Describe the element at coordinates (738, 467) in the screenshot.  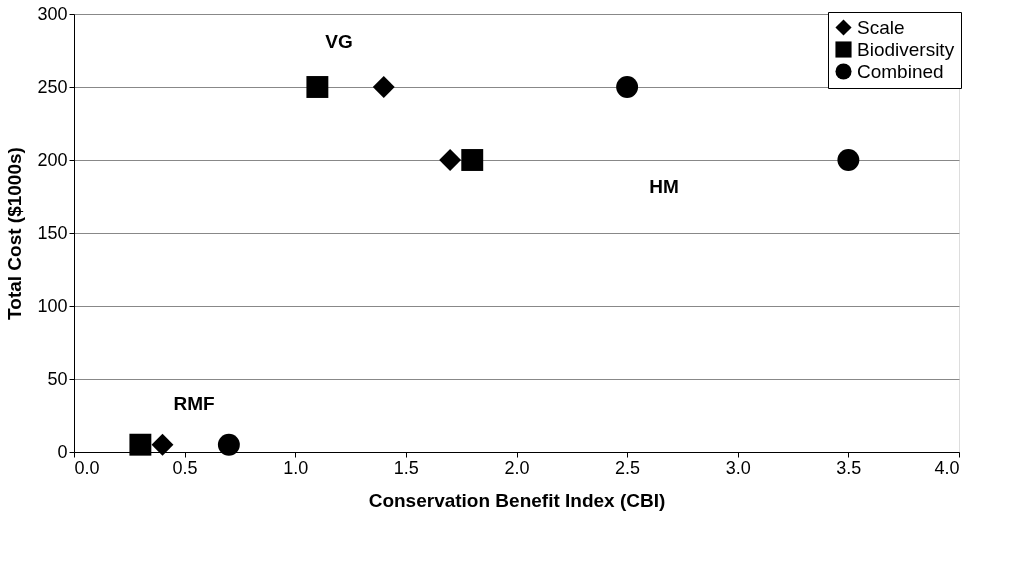
I see `x-tick-label: 3.0` at that location.